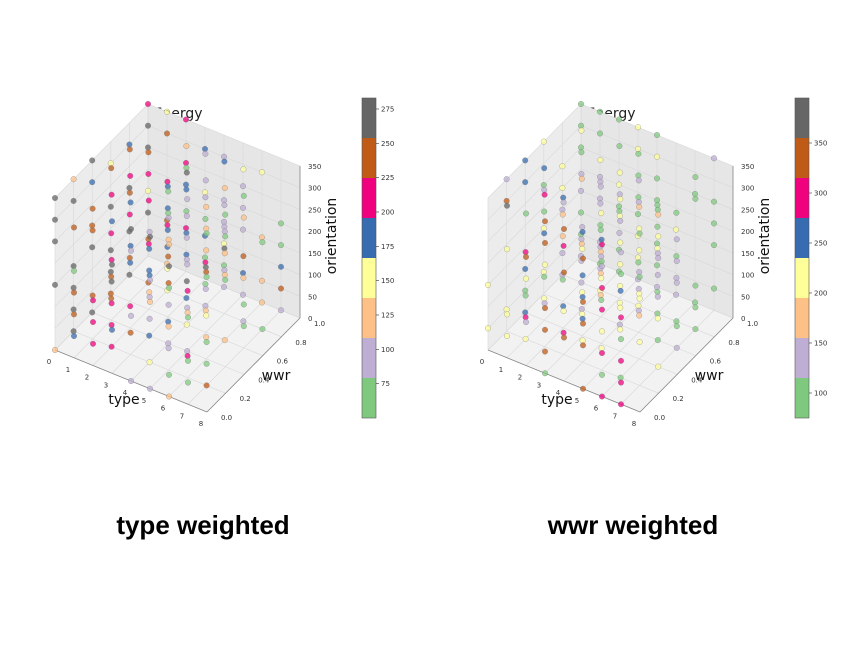  I want to click on wwr-tick-label: 0.0, so click(659, 418).